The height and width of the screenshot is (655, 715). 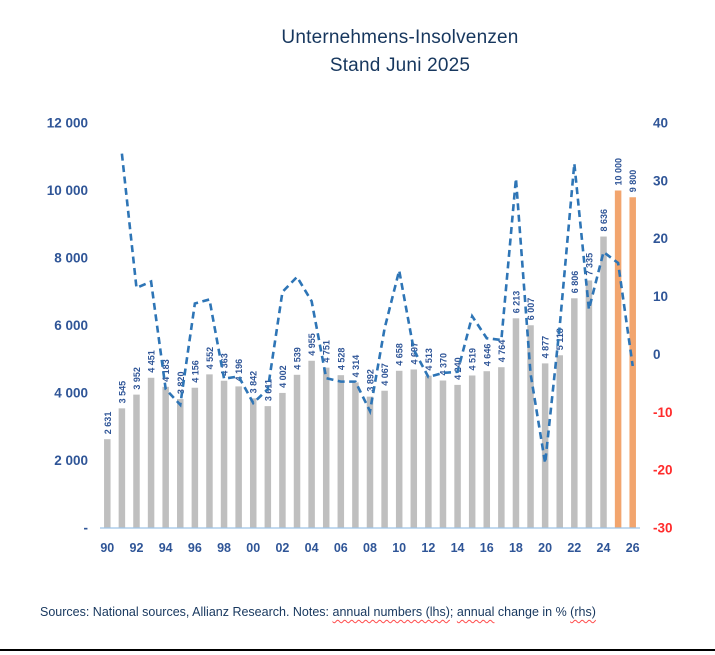 I want to click on bottom-divider, so click(x=357, y=650).